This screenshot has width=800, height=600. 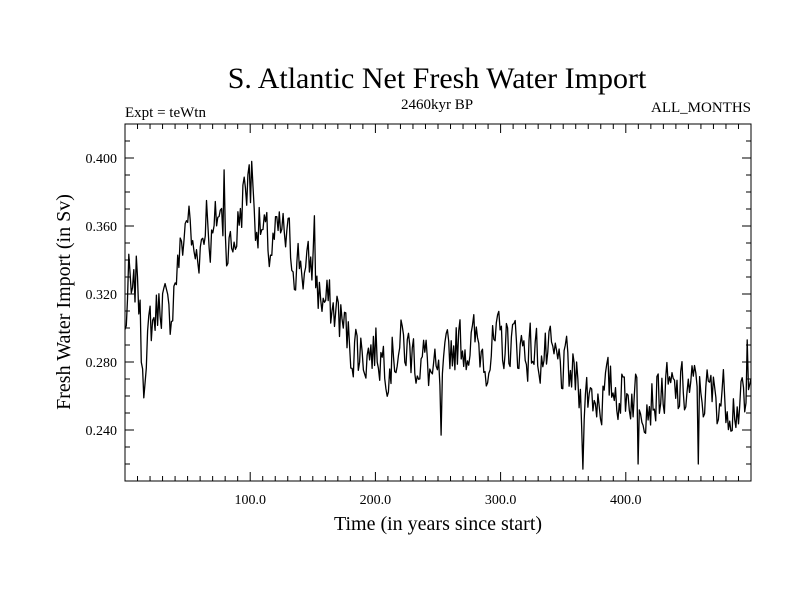 What do you see at coordinates (437, 105) in the screenshot?
I see `chart-subtitle: 2460kyr BP` at bounding box center [437, 105].